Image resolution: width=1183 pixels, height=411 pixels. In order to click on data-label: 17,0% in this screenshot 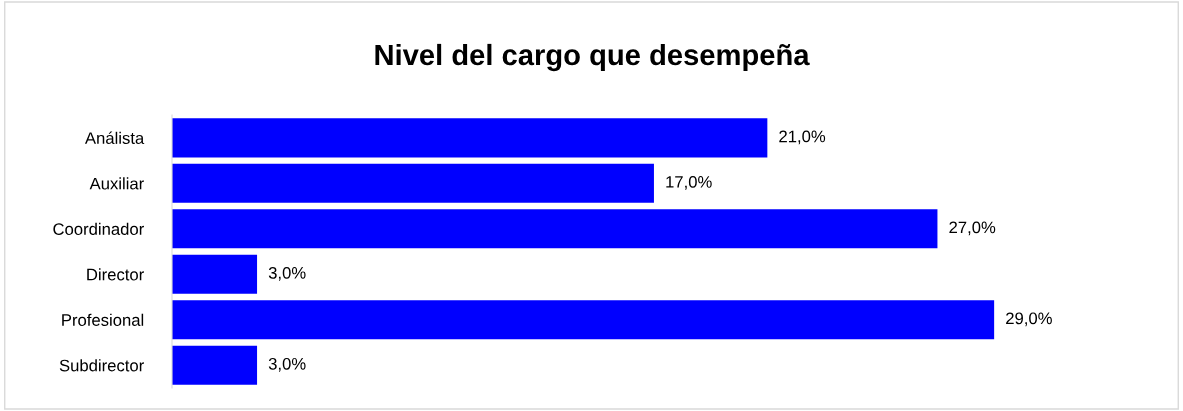, I will do `click(689, 182)`.